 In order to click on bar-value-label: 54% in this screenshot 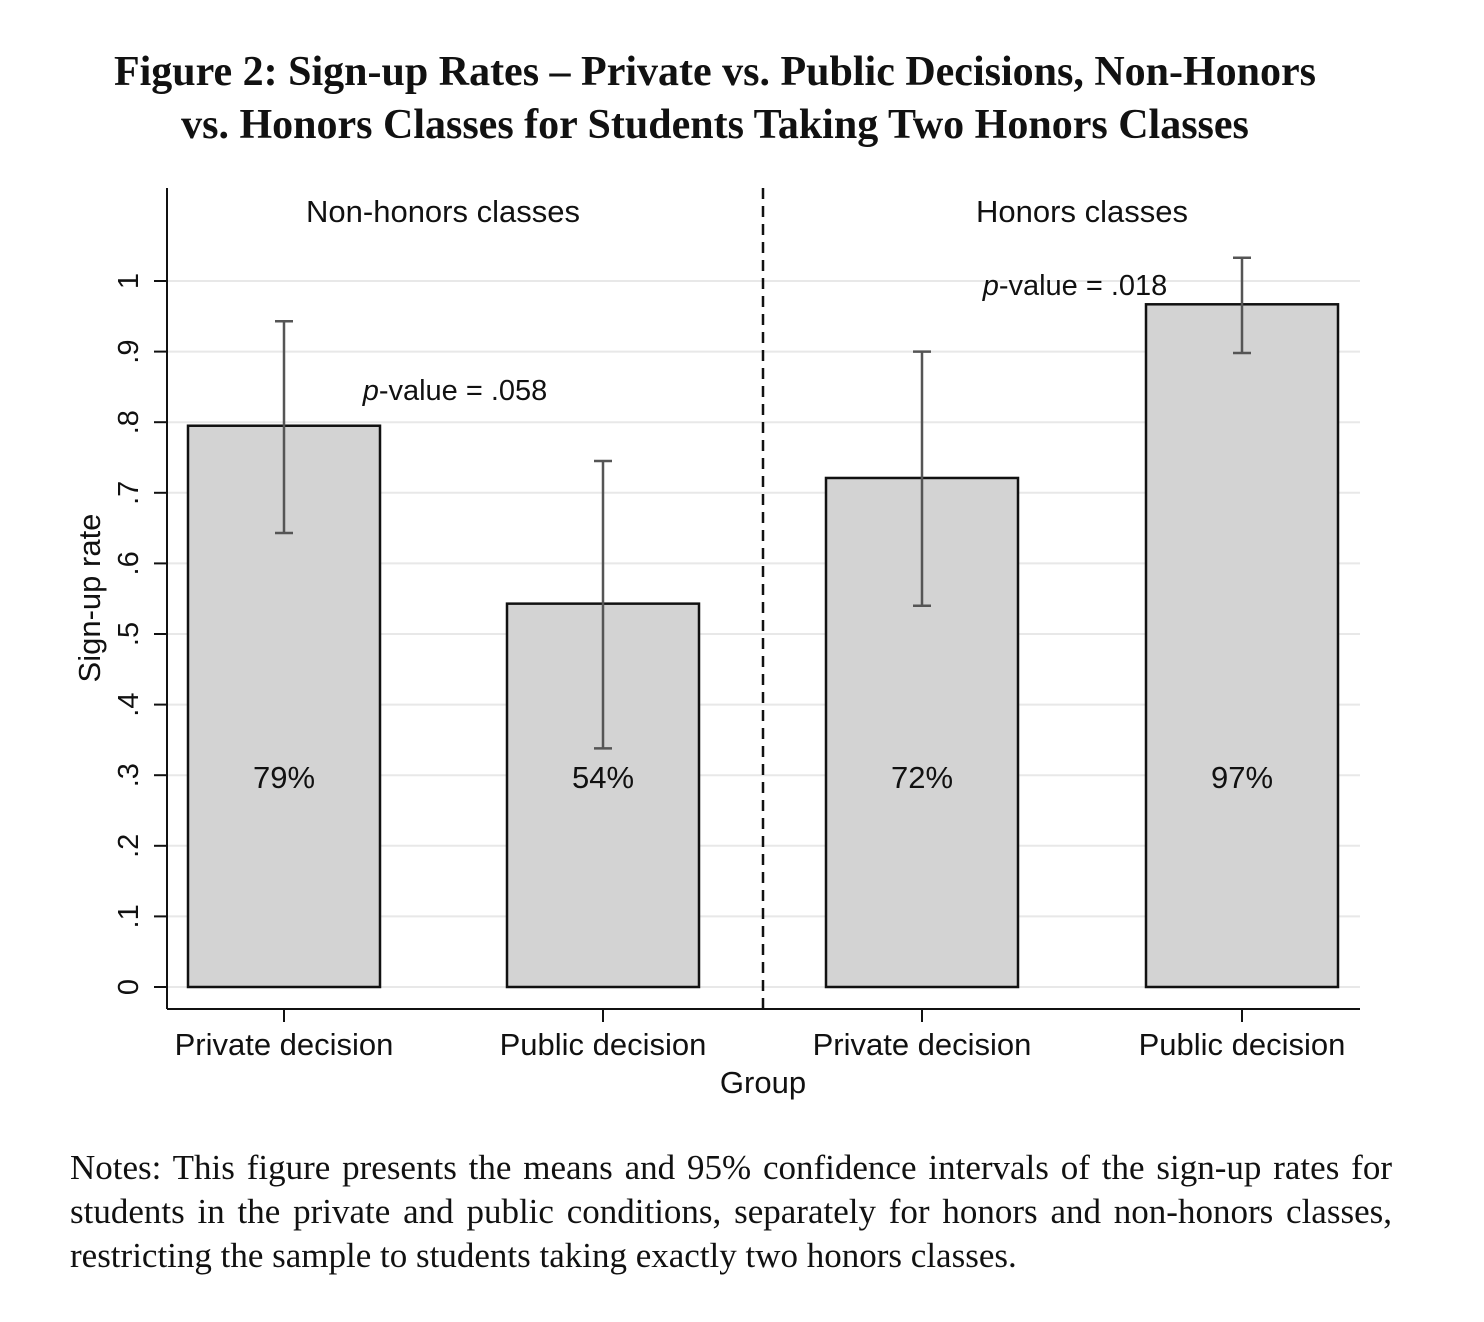, I will do `click(603, 777)`.